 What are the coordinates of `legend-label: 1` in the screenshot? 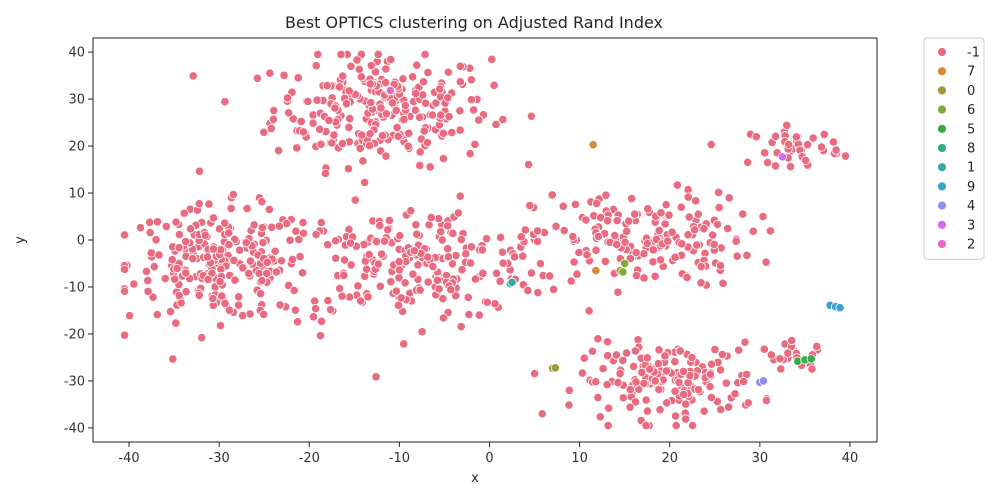 It's located at (971, 168).